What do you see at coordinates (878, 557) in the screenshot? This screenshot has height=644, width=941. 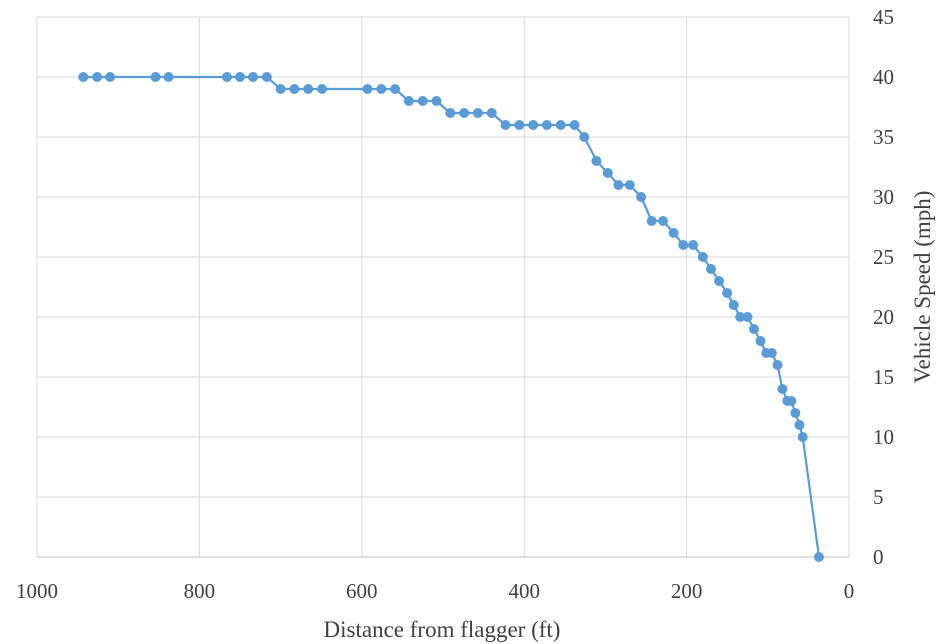 I see `y-tick-label: 0` at bounding box center [878, 557].